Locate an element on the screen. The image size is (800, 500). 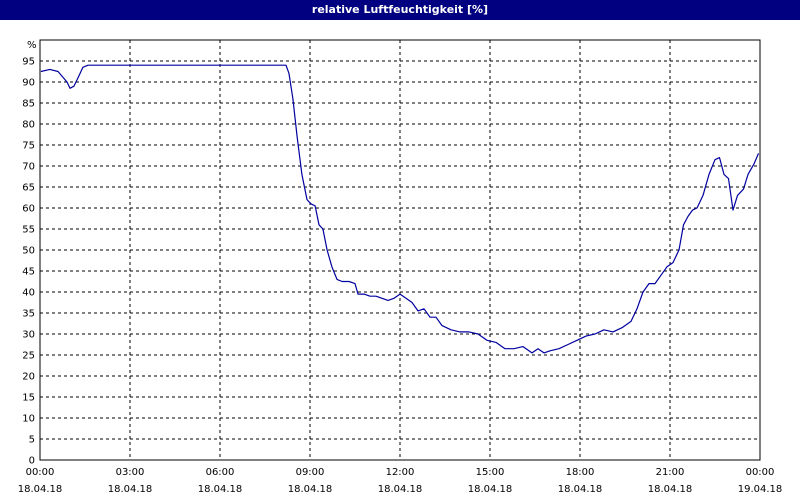
y-tick-label: 45 is located at coordinates (28, 272).